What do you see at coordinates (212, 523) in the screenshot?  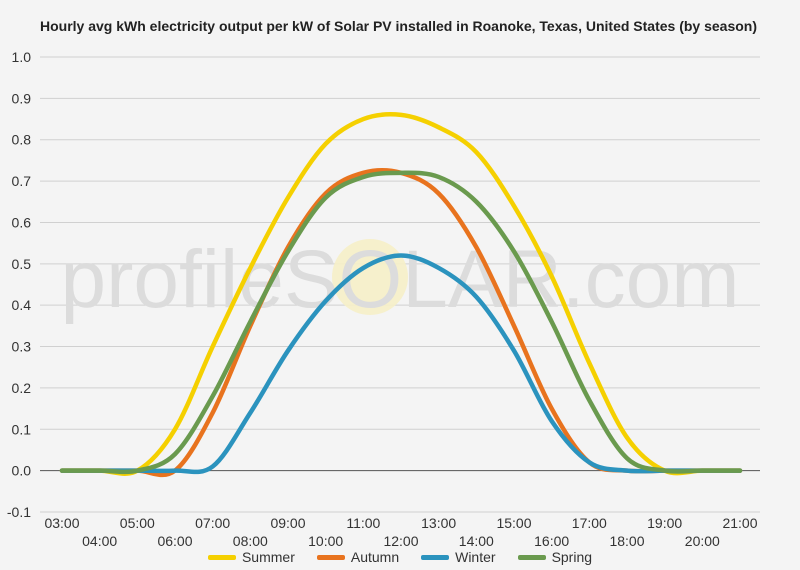 I see `x-tick-label: 07:00` at bounding box center [212, 523].